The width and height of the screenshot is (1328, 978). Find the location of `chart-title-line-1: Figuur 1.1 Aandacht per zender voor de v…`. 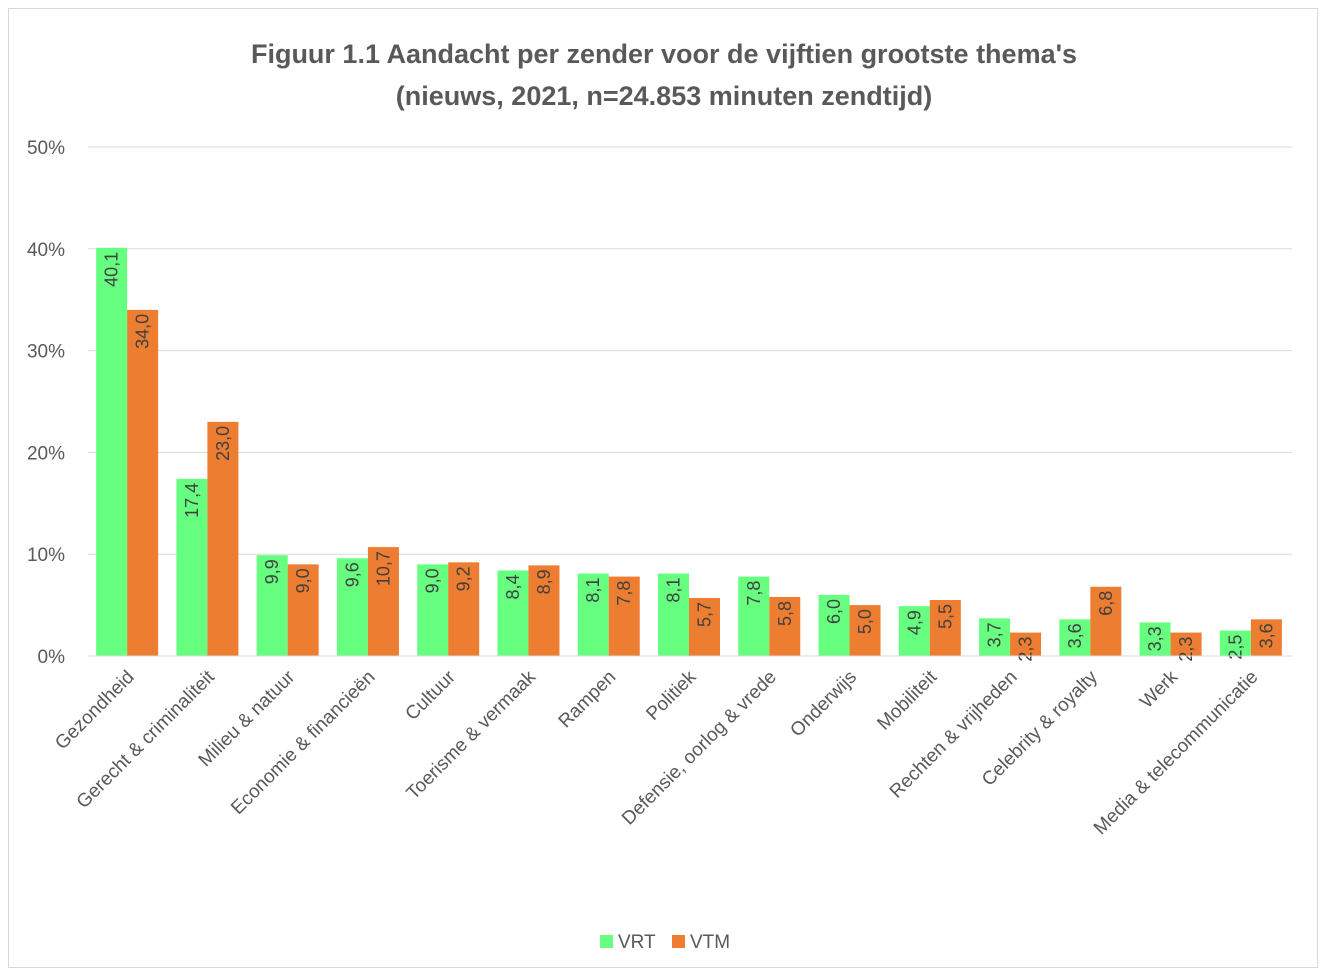

chart-title-line-1: Figuur 1.1 Aandacht per zender voor de v… is located at coordinates (664, 54).